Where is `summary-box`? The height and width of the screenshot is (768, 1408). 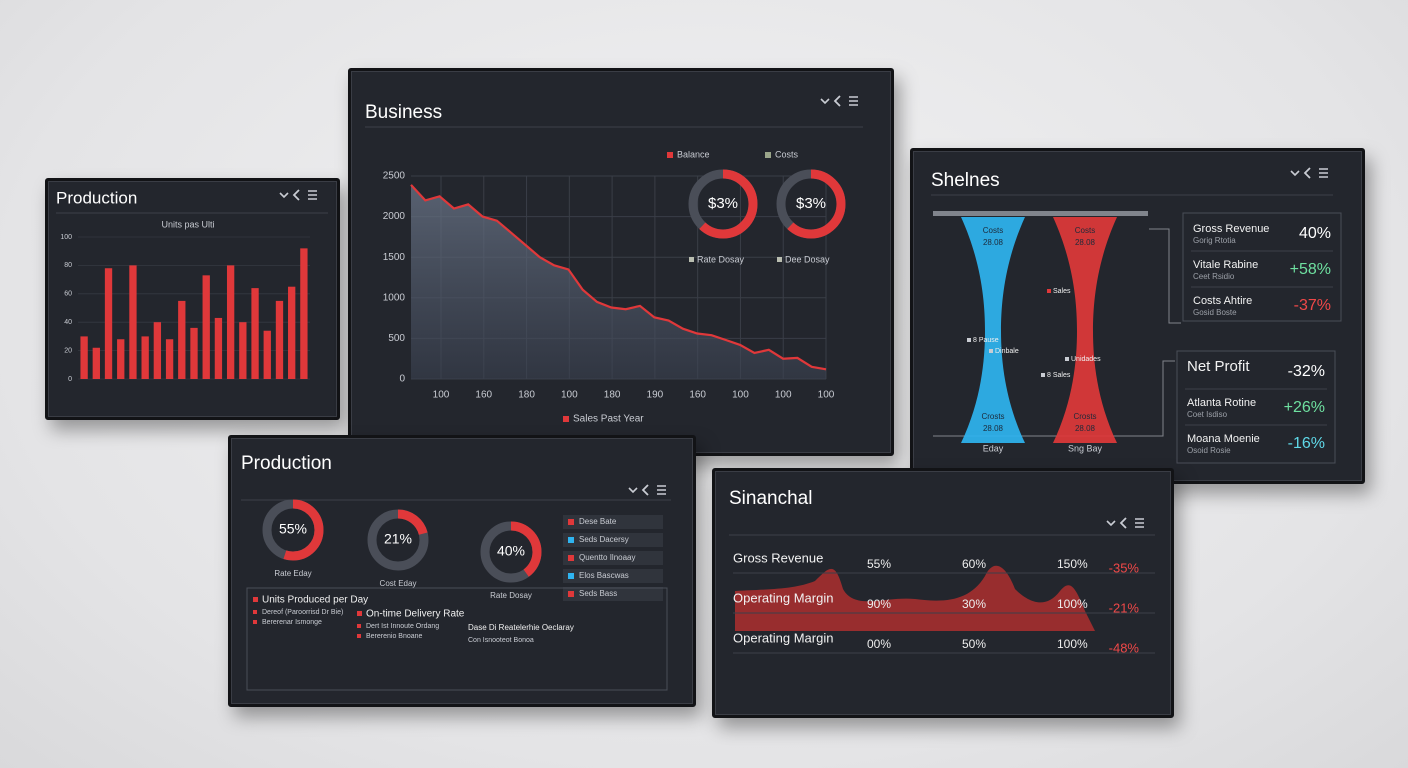 summary-box is located at coordinates (457, 639).